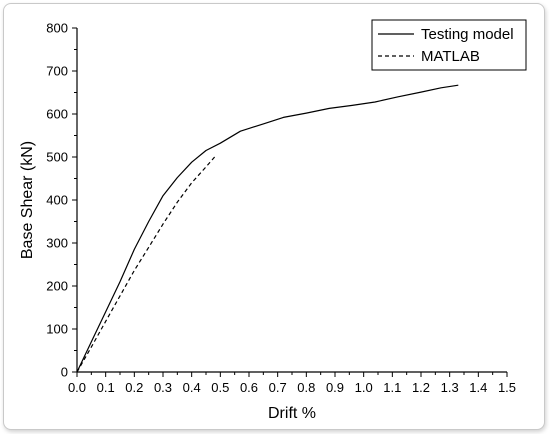 The height and width of the screenshot is (434, 550). What do you see at coordinates (57, 286) in the screenshot?
I see `y-tick-label: 200` at bounding box center [57, 286].